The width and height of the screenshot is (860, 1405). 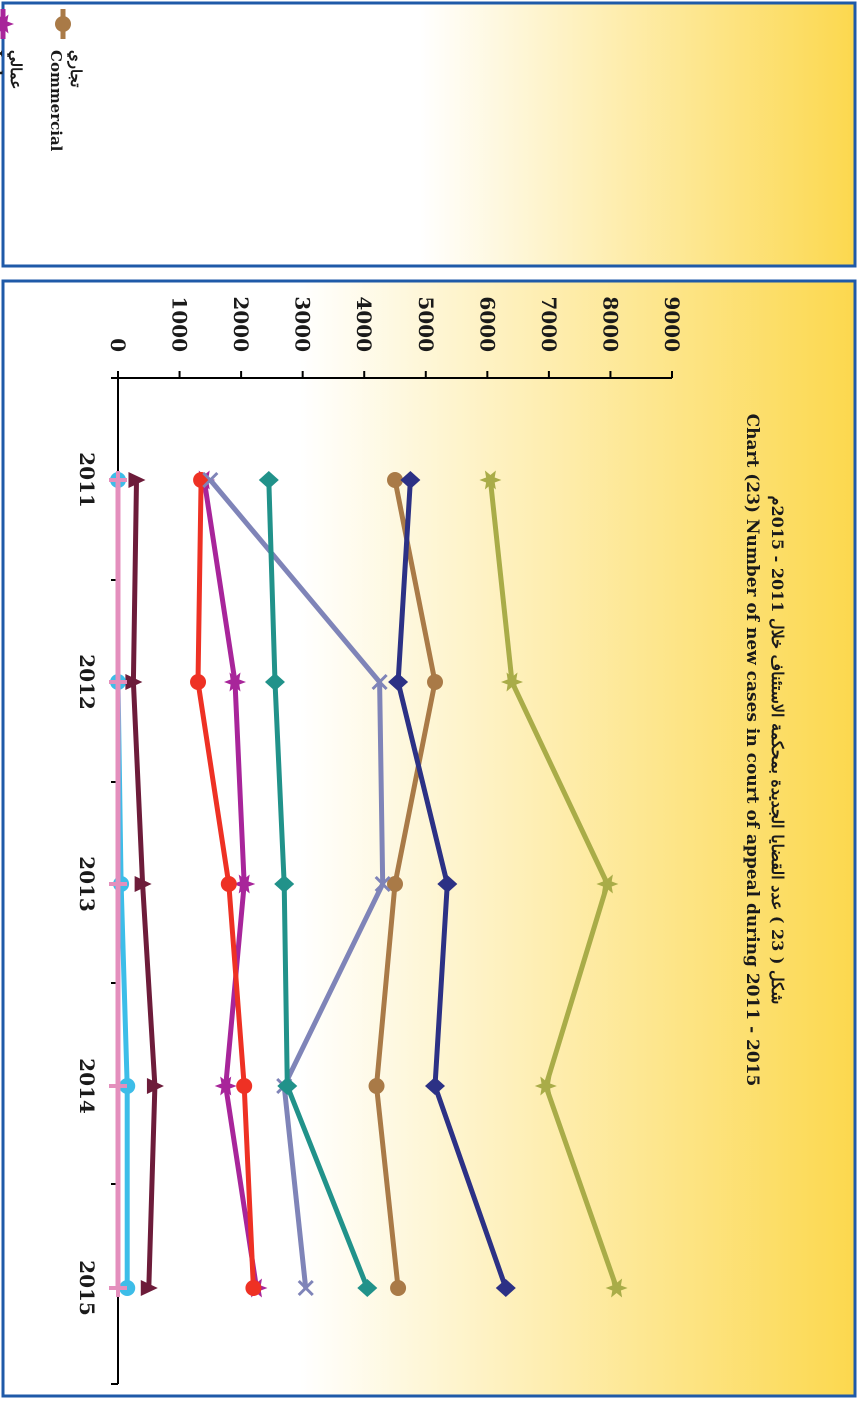 I want to click on y-tick-label: 3000, so click(x=303, y=324).